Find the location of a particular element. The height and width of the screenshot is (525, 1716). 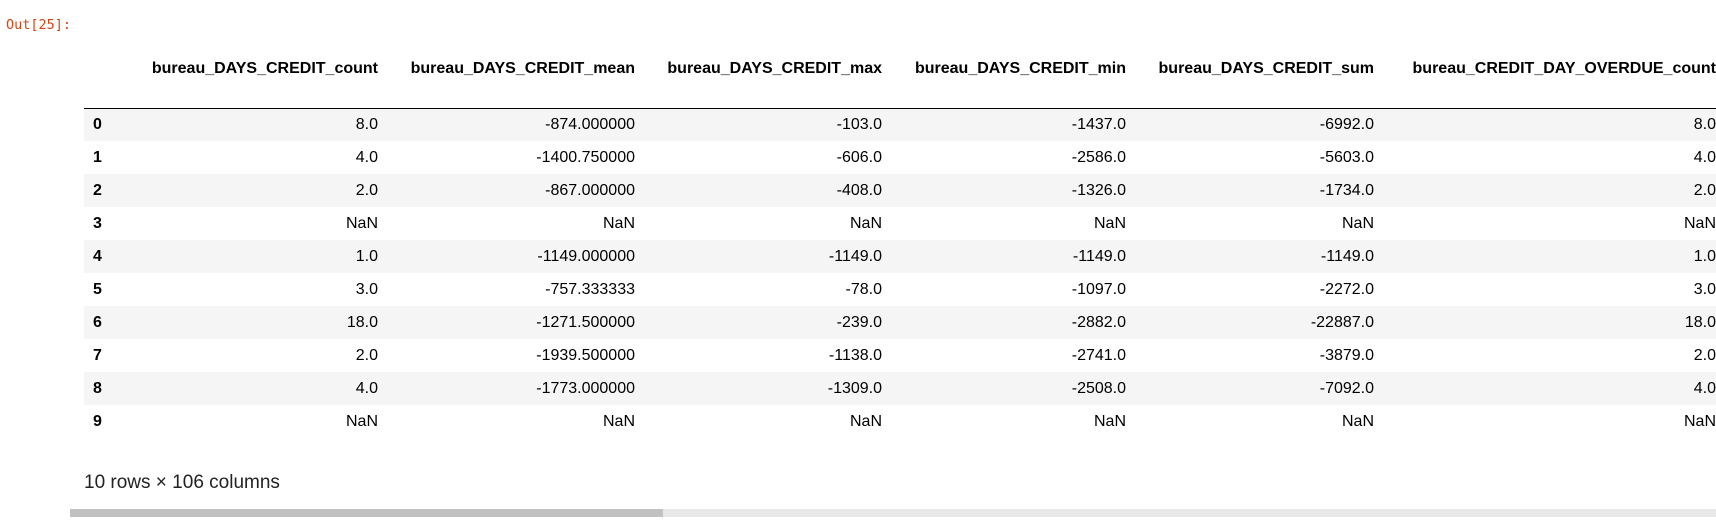

table-cell: -757.333333 is located at coordinates (590, 289).